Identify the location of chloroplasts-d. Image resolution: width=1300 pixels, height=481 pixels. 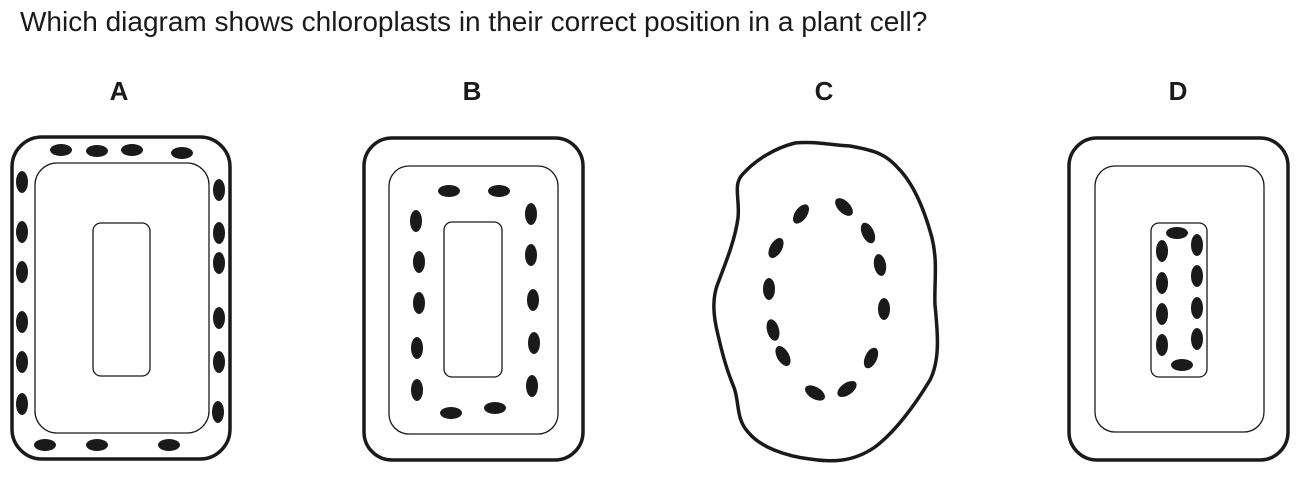
(1179, 299).